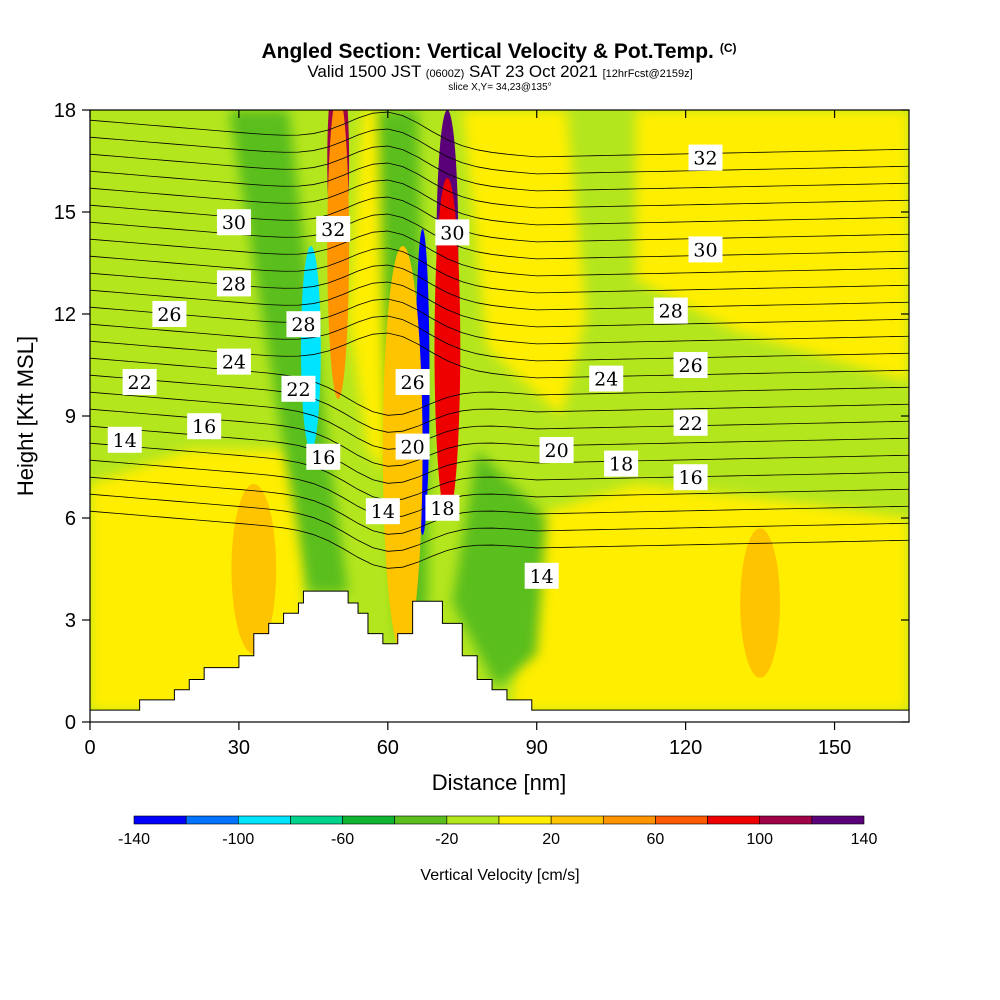  I want to click on forecast-tag: [12hrFcst@2159z], so click(647, 74).